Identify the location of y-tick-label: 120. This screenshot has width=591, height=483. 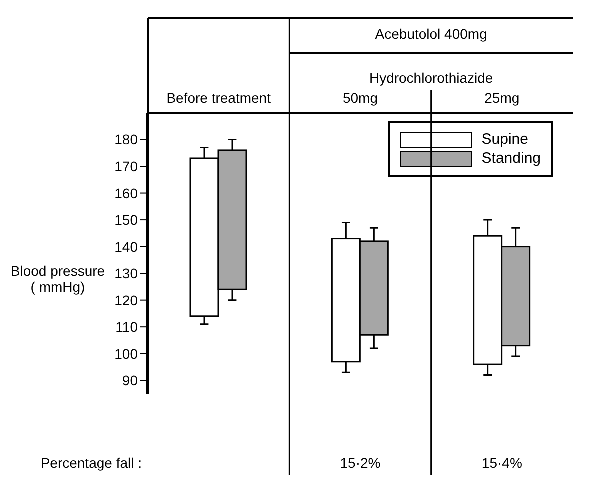
(126, 300).